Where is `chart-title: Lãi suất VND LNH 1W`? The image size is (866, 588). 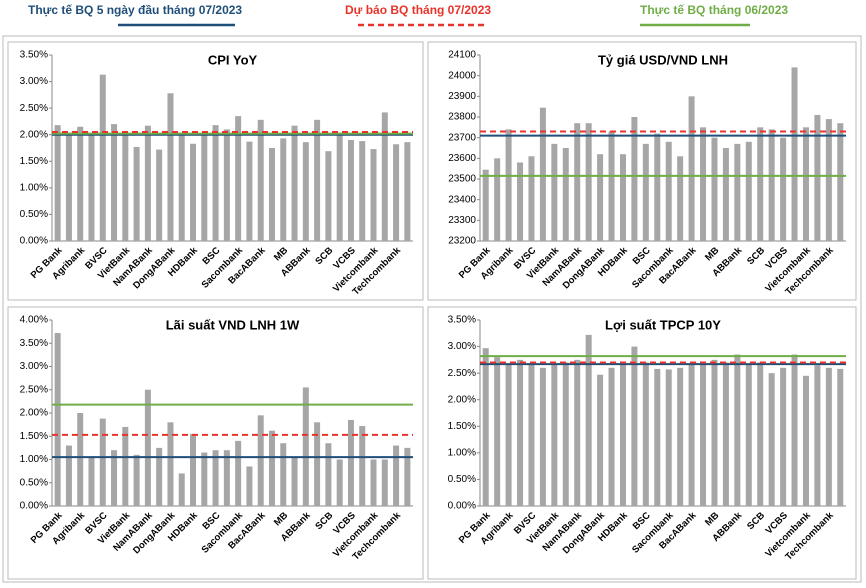
chart-title: Lãi suất VND LNH 1W is located at coordinates (233, 324).